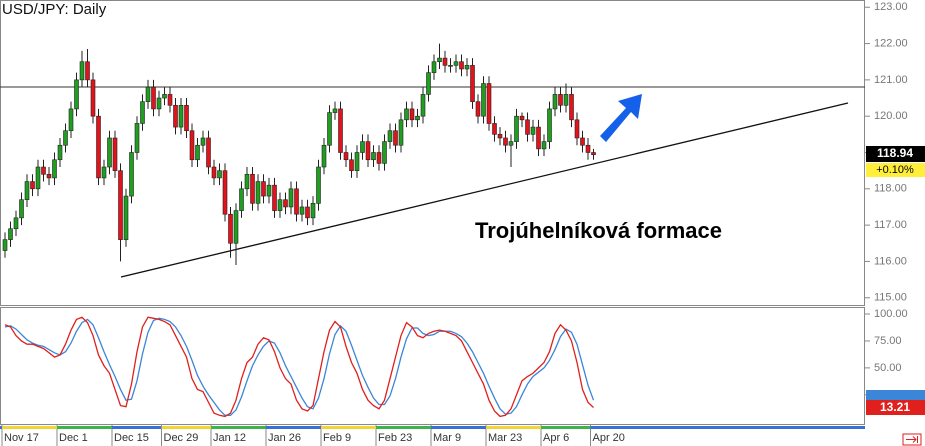 This screenshot has height=446, width=925. Describe the element at coordinates (21, 438) in the screenshot. I see `x-tick-label: Nov 17` at that location.